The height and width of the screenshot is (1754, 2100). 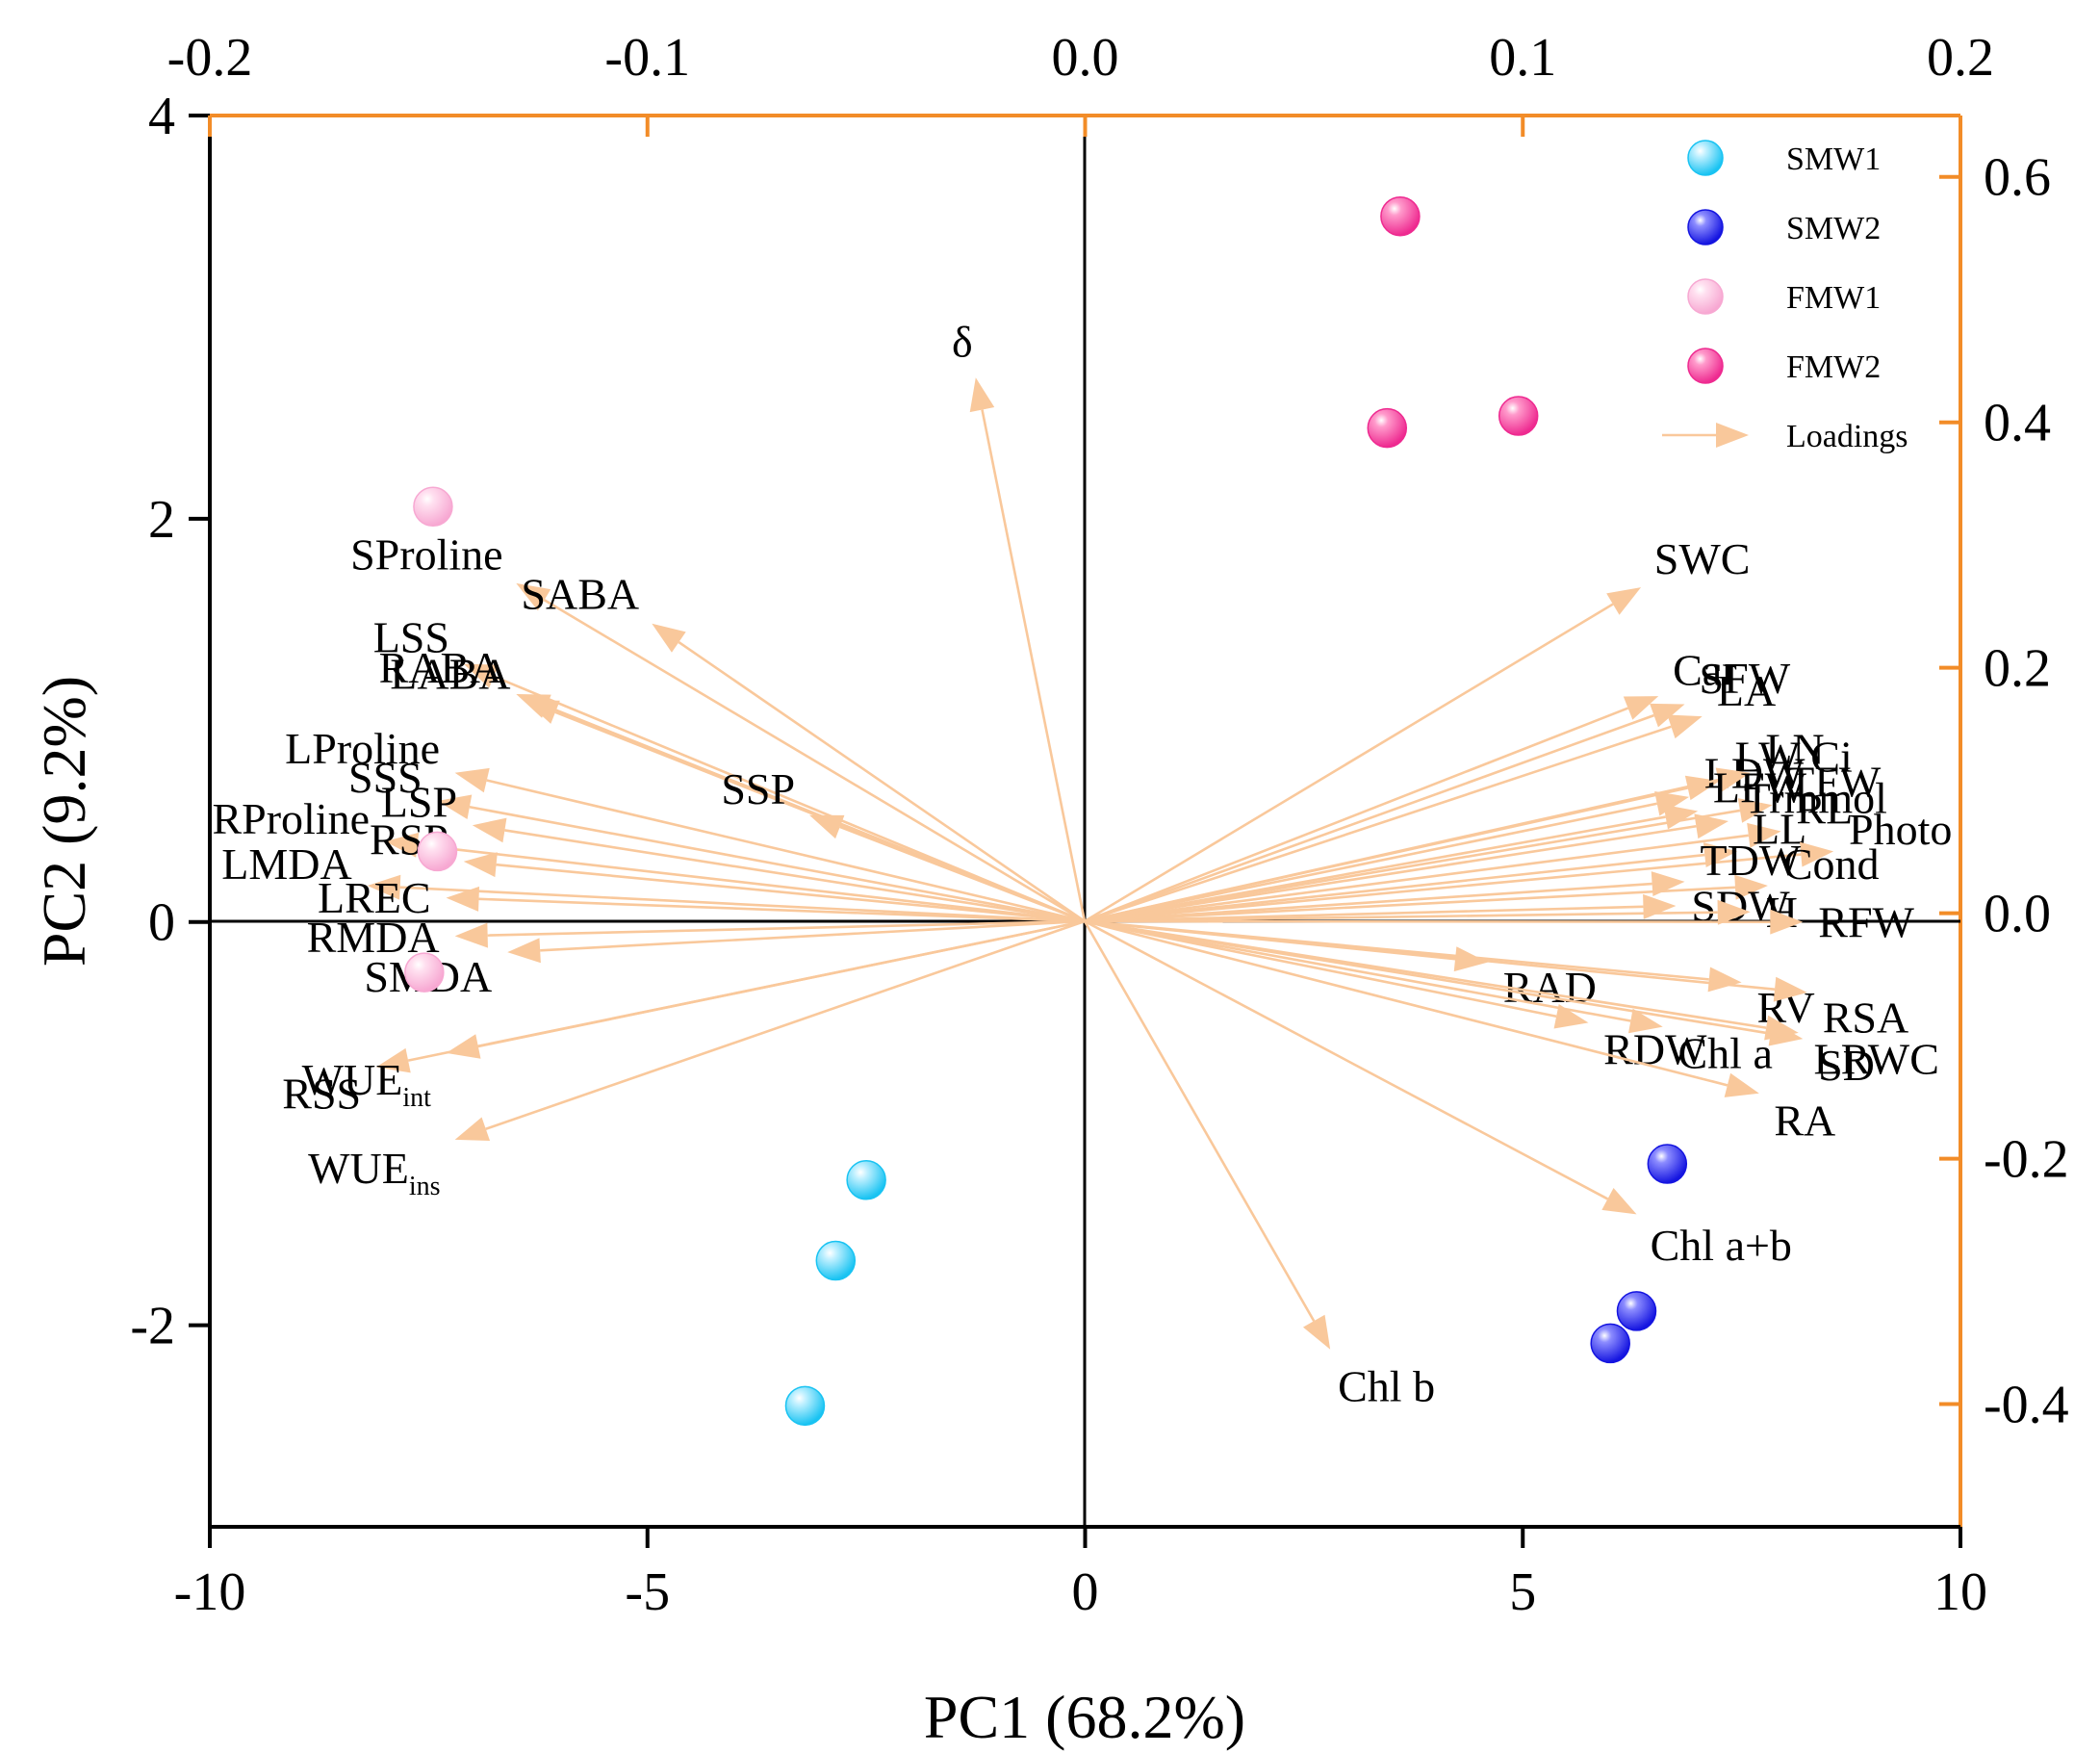 What do you see at coordinates (1704, 670) in the screenshot?
I see `loading-label: Car` at bounding box center [1704, 670].